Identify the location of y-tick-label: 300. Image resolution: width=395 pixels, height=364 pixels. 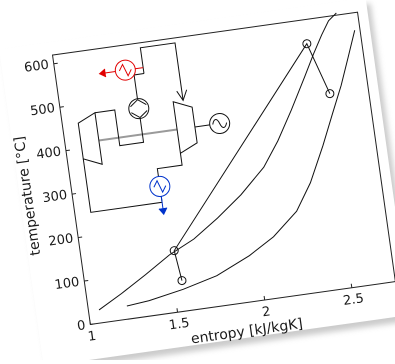
(55, 197).